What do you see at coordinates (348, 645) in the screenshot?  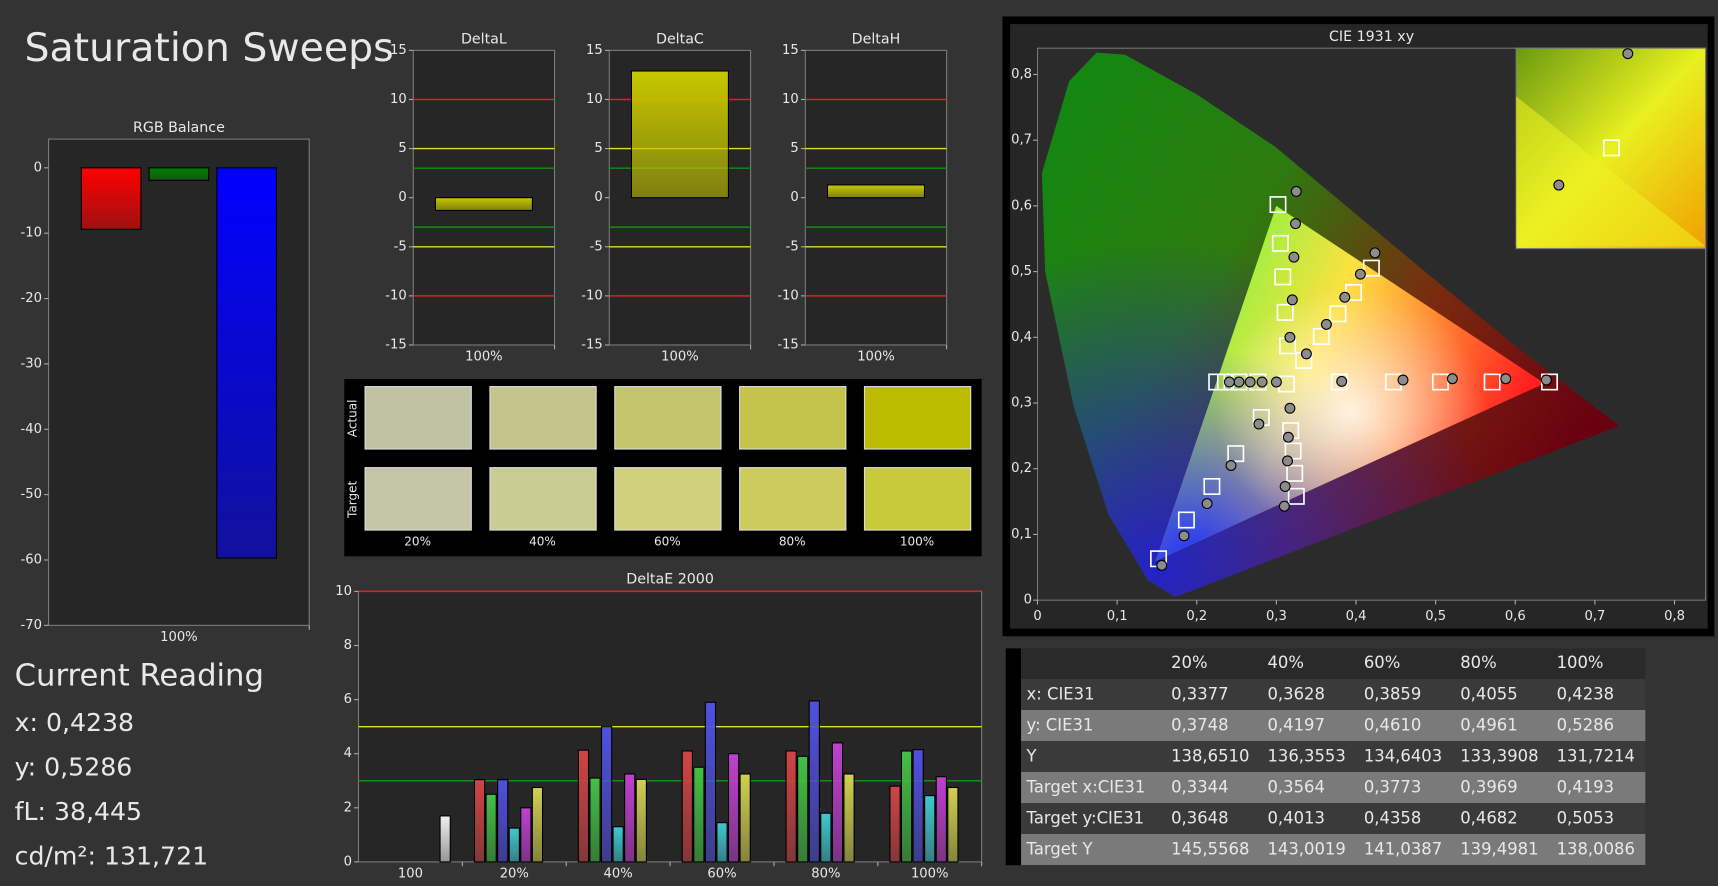 I see `y-tick-label: 8` at bounding box center [348, 645].